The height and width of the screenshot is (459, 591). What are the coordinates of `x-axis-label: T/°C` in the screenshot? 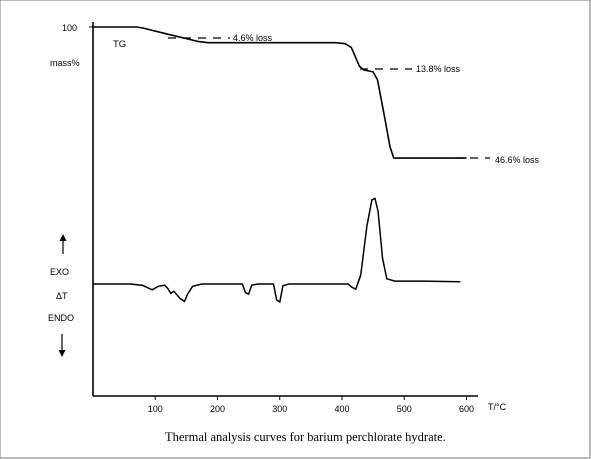 It's located at (497, 407).